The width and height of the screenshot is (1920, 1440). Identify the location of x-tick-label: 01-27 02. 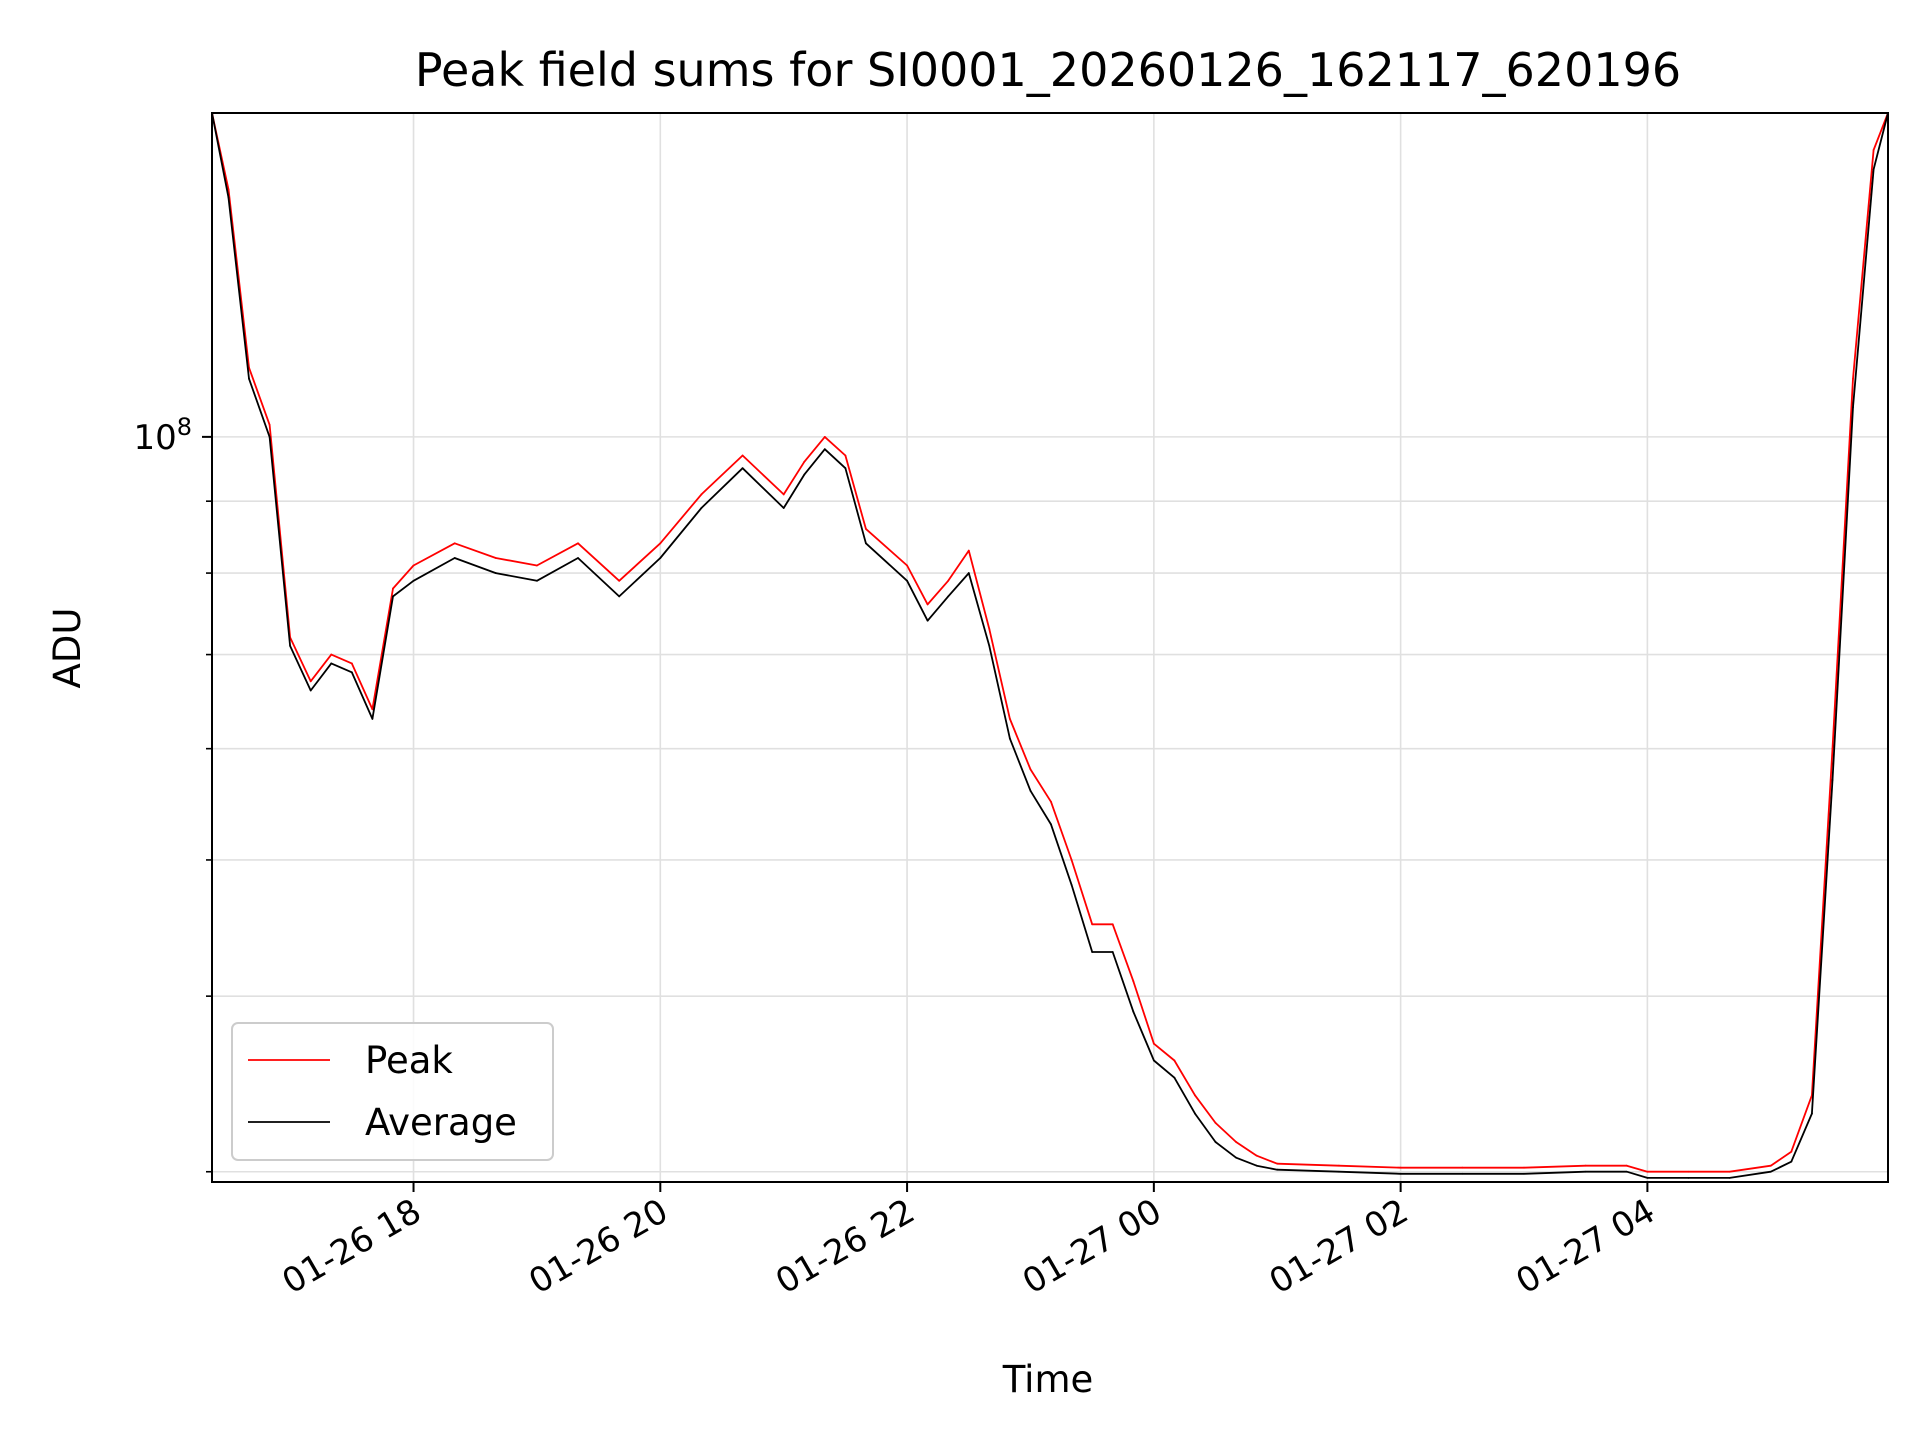
(1339, 1246).